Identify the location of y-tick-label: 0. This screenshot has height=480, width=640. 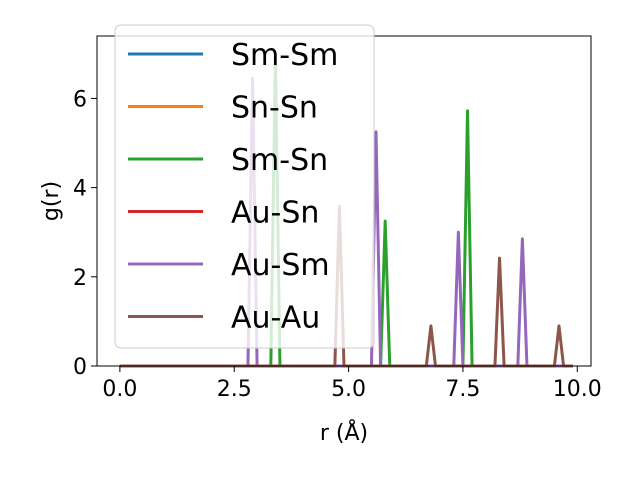
(80, 367).